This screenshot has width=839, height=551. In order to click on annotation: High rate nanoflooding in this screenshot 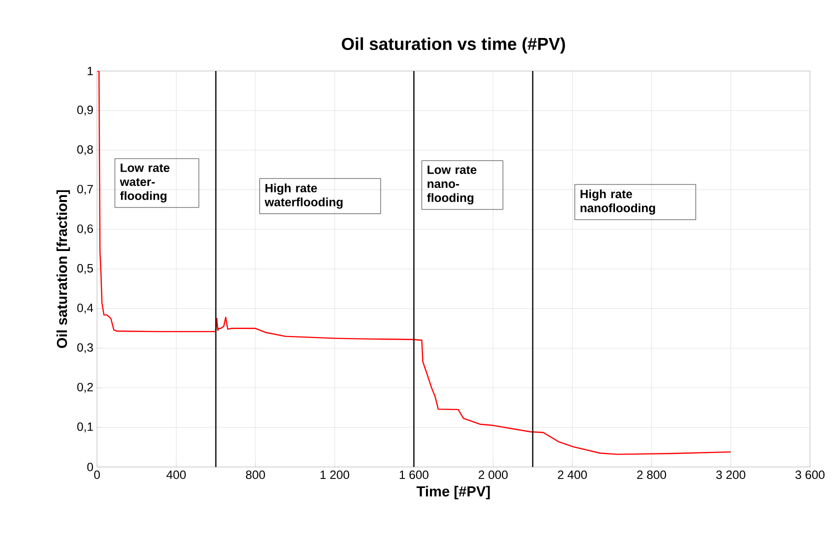, I will do `click(618, 202)`.